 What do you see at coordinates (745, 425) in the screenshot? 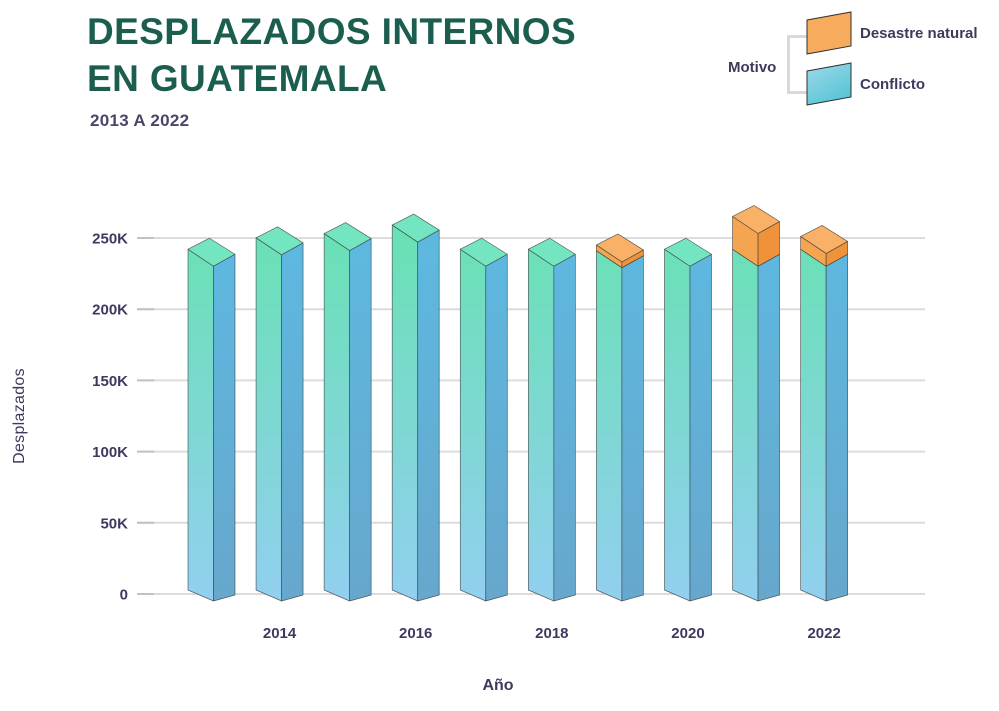
I see `bar-2021-conflicto-left-face` at bounding box center [745, 425].